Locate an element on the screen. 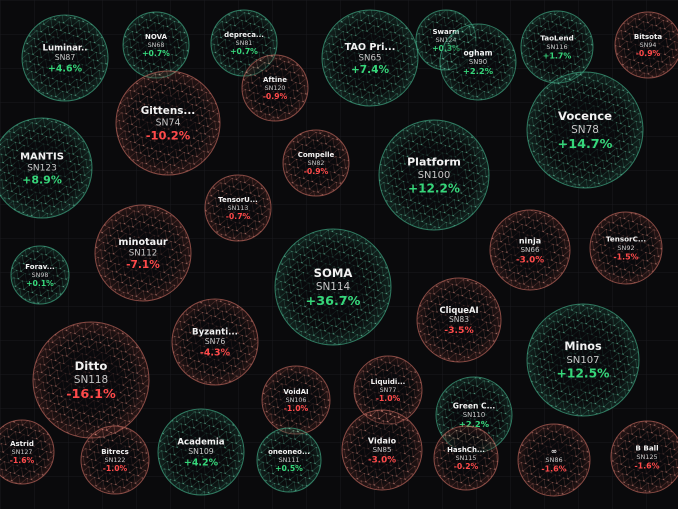  subnet-bubble: Liquidi...SN77-1.0% is located at coordinates (388, 390).